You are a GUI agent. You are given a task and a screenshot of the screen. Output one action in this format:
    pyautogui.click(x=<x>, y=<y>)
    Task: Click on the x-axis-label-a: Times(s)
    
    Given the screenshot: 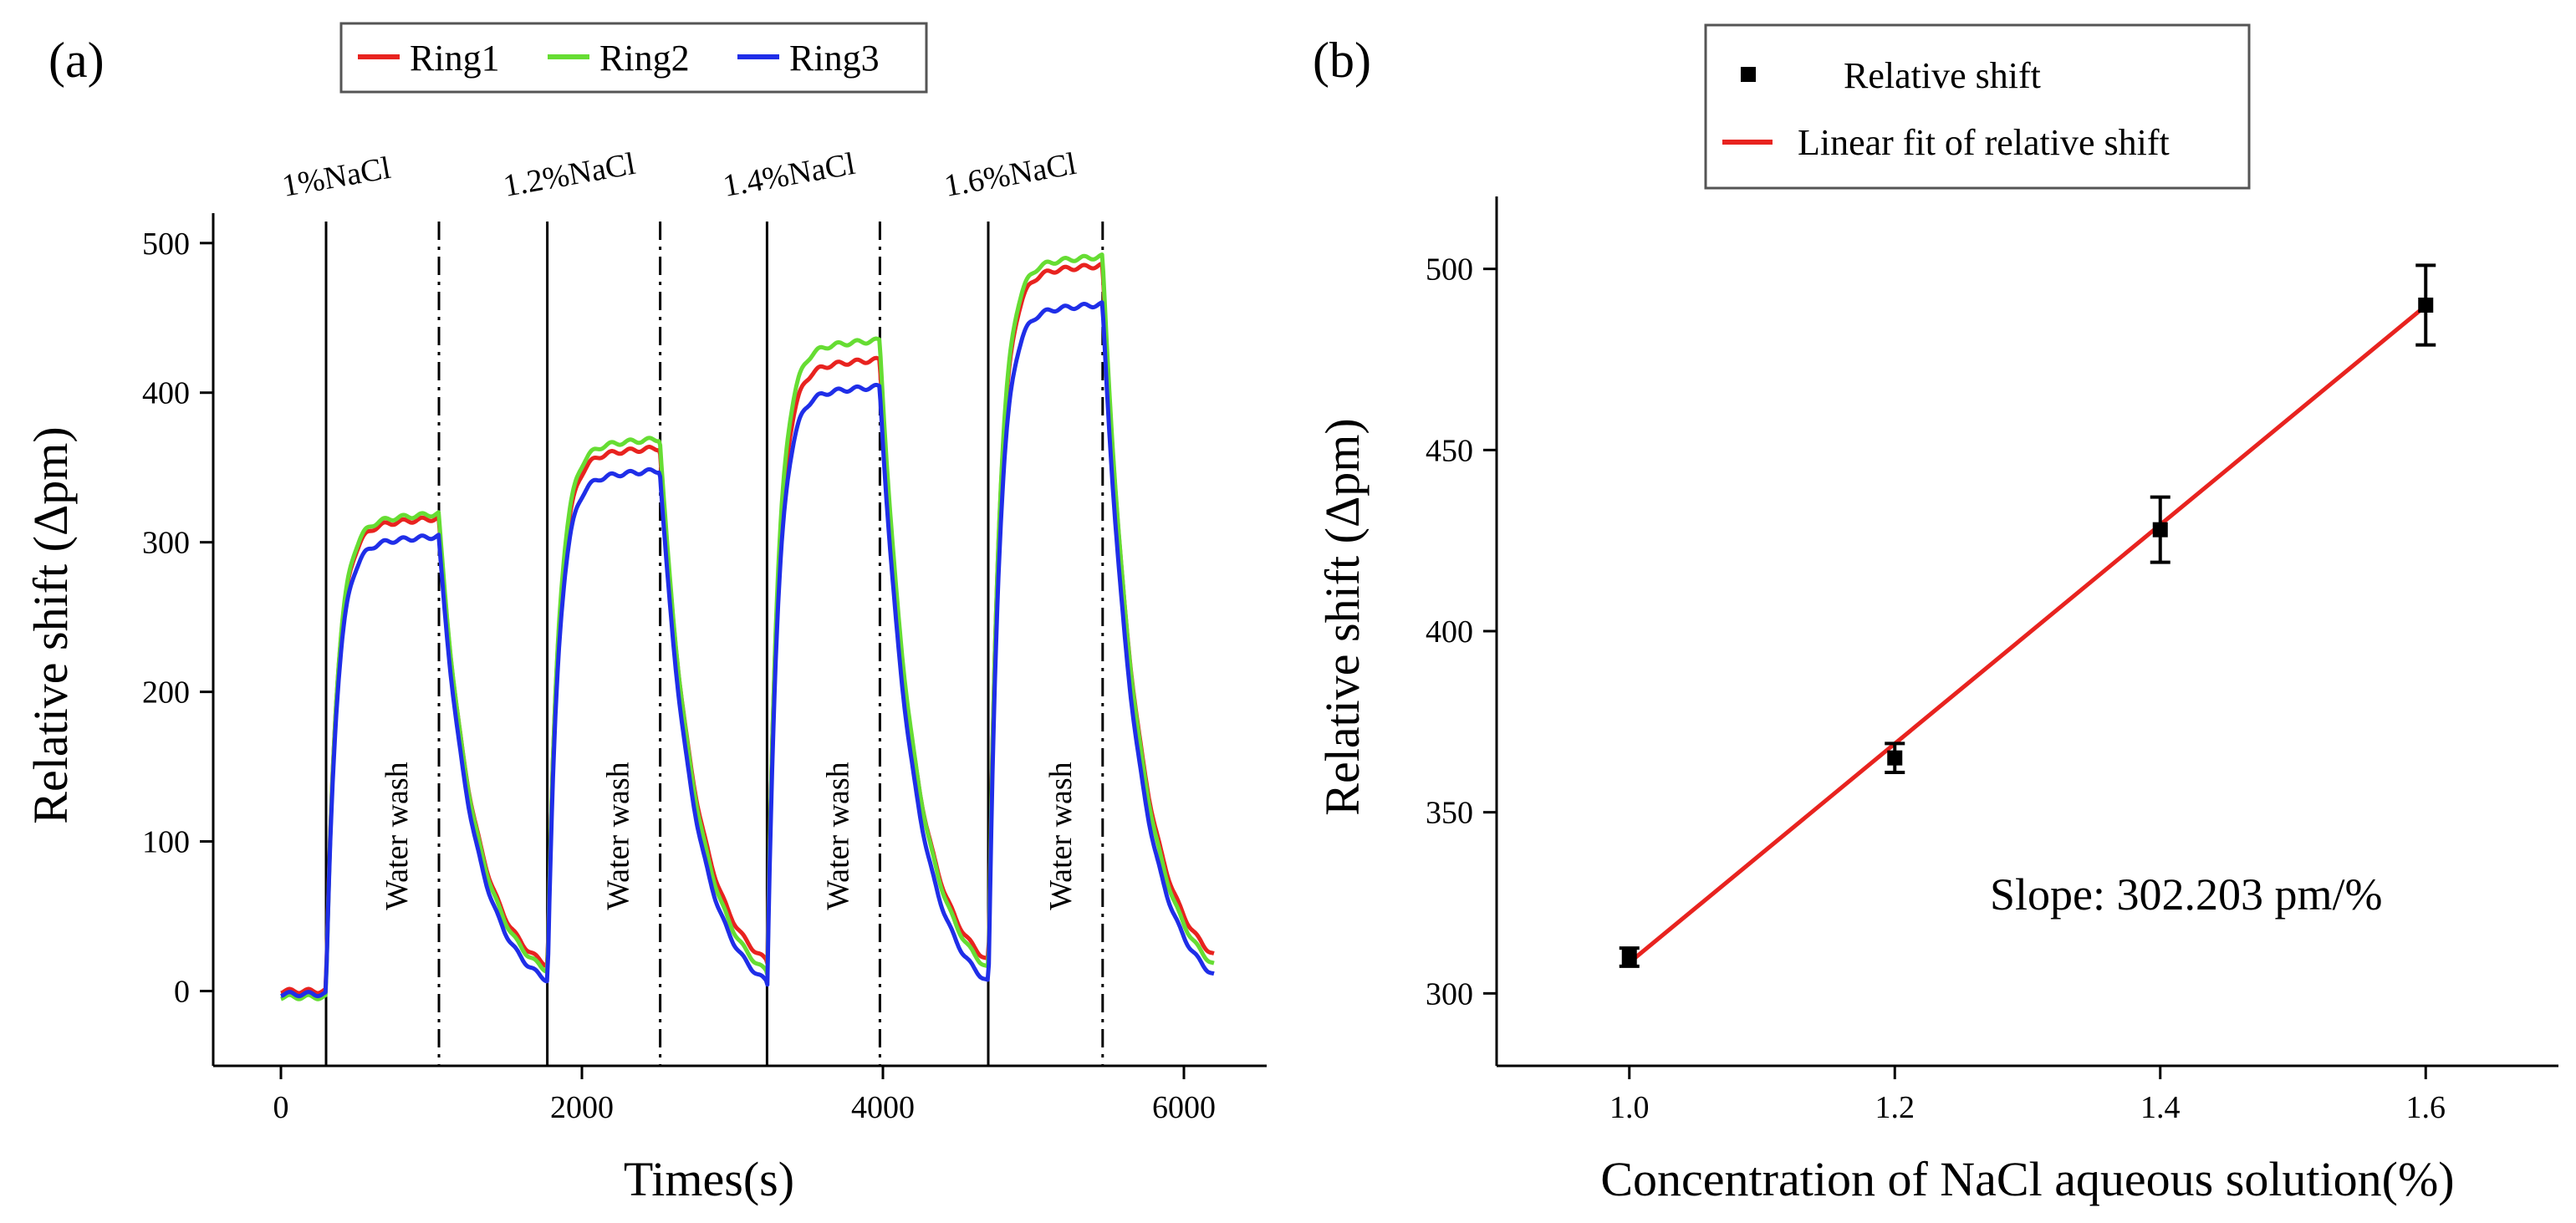 What is the action you would take?
    pyautogui.click(x=709, y=1179)
    